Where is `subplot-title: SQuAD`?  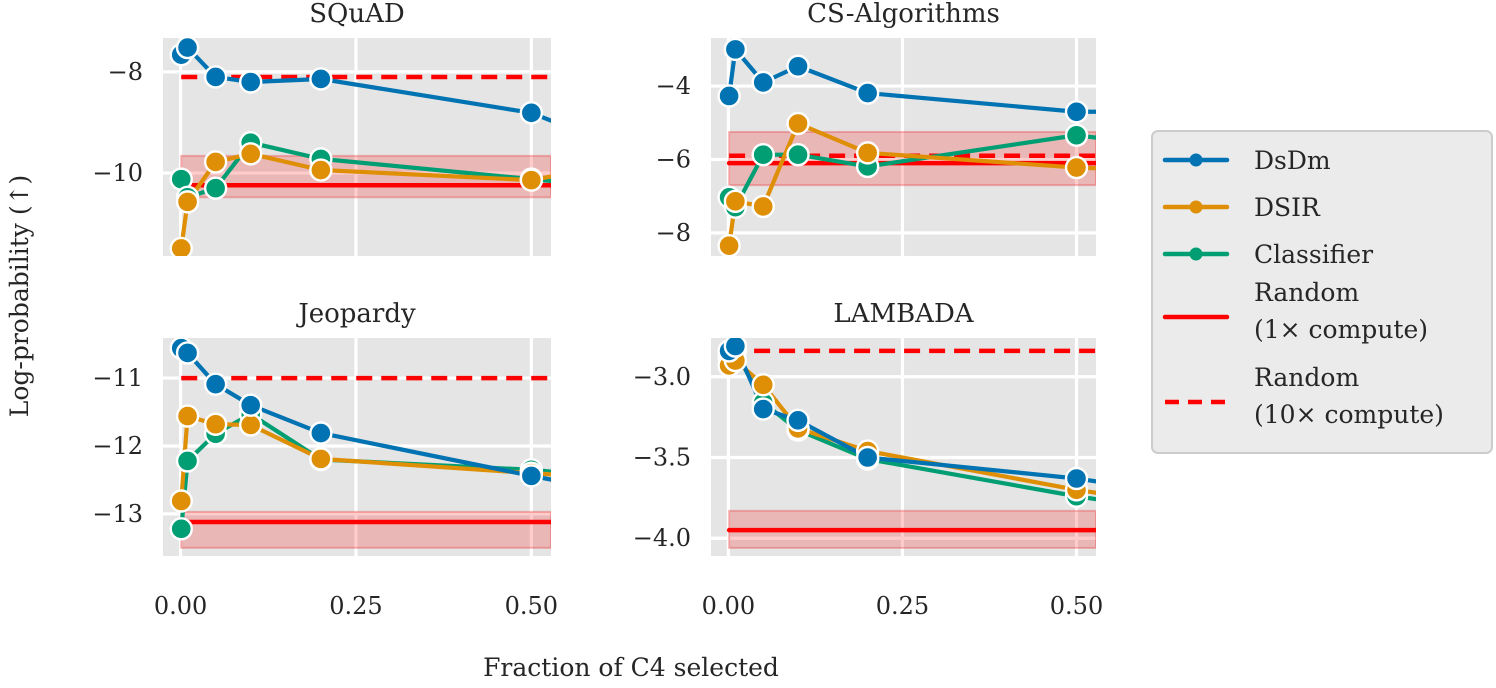
subplot-title: SQuAD is located at coordinates (357, 14).